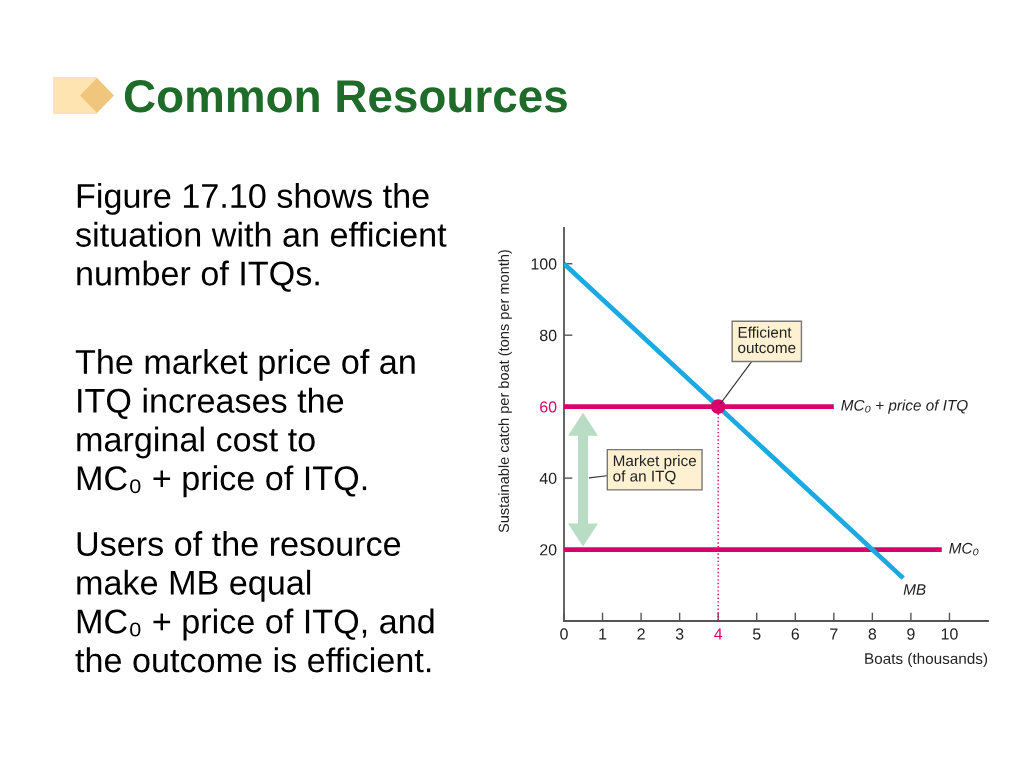 The width and height of the screenshot is (1024, 768). What do you see at coordinates (911, 634) in the screenshot?
I see `x-tick-label: 9` at bounding box center [911, 634].